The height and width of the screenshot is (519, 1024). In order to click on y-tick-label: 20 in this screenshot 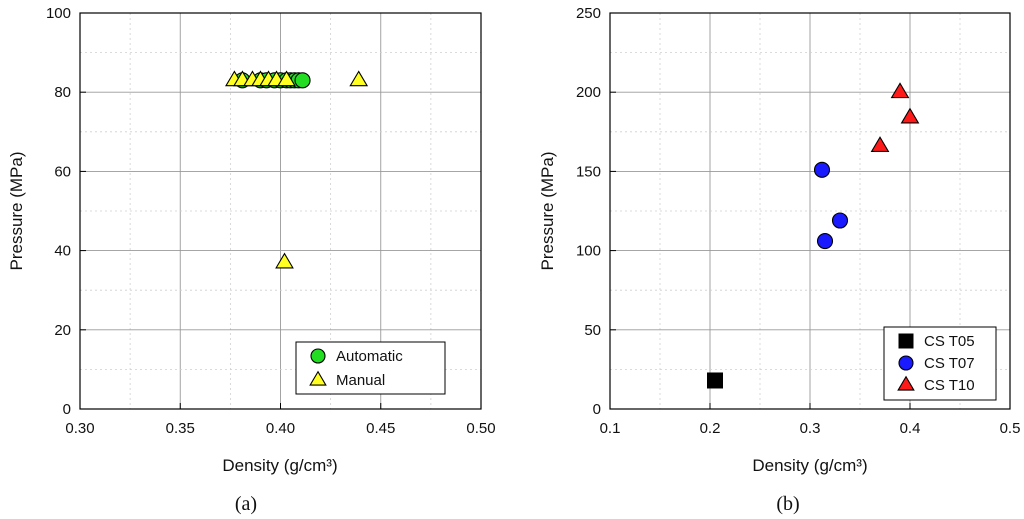, I will do `click(62, 330)`.